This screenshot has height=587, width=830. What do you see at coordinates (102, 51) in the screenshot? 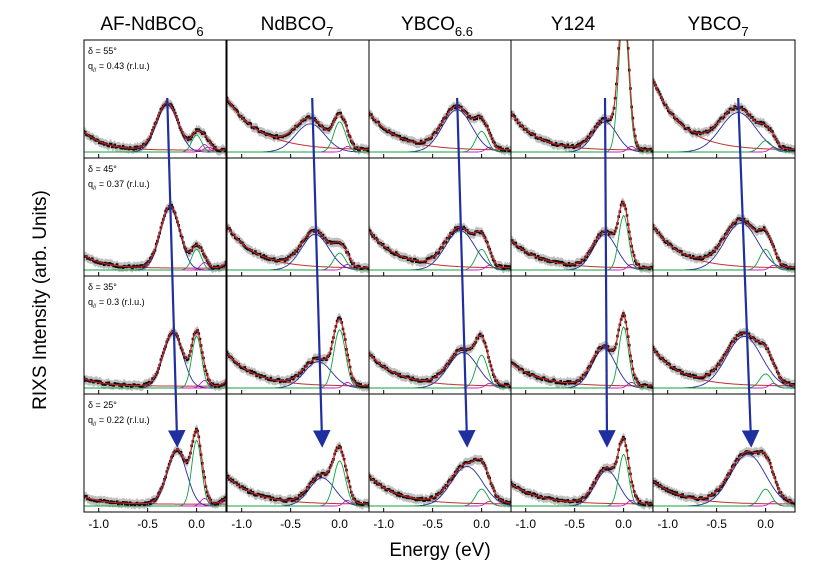
I see `row-delta-label: δ = 55°` at bounding box center [102, 51].